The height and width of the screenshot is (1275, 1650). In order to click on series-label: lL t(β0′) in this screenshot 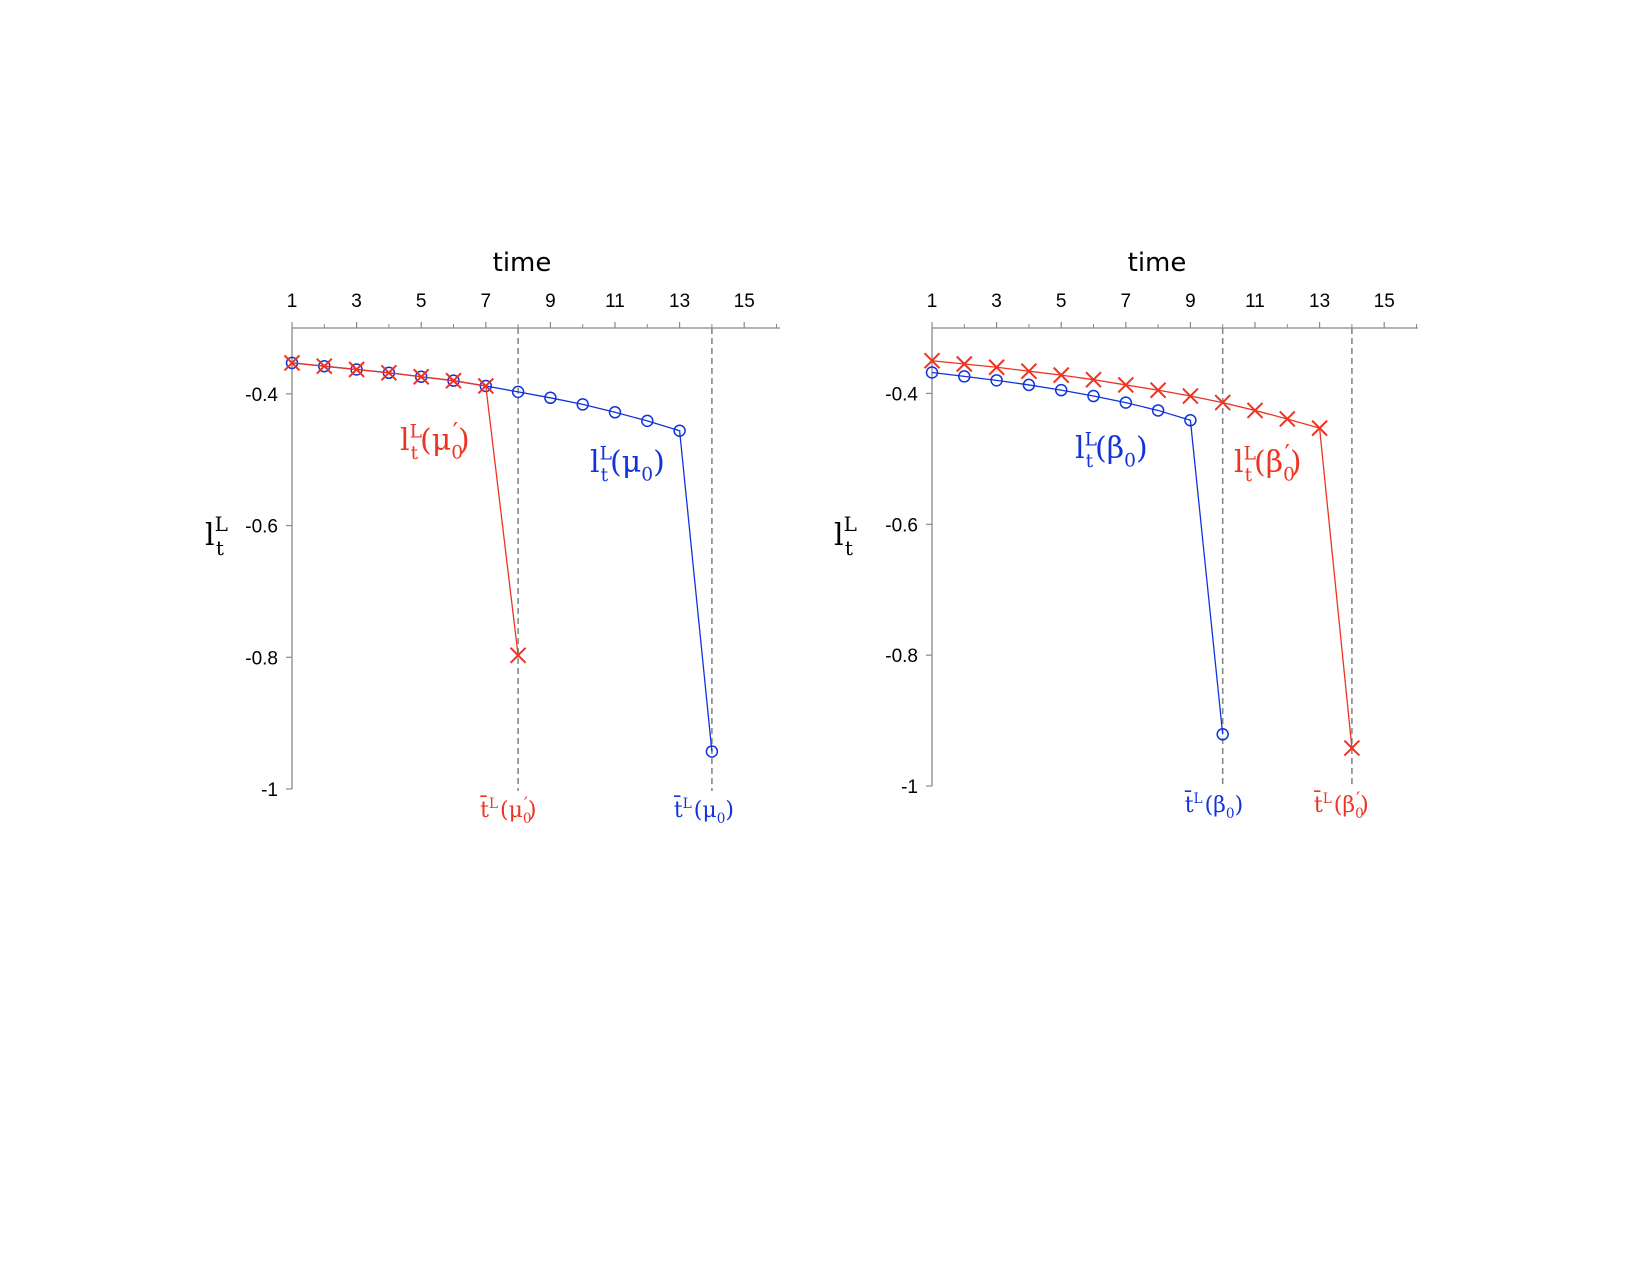, I will do `click(1268, 463)`.